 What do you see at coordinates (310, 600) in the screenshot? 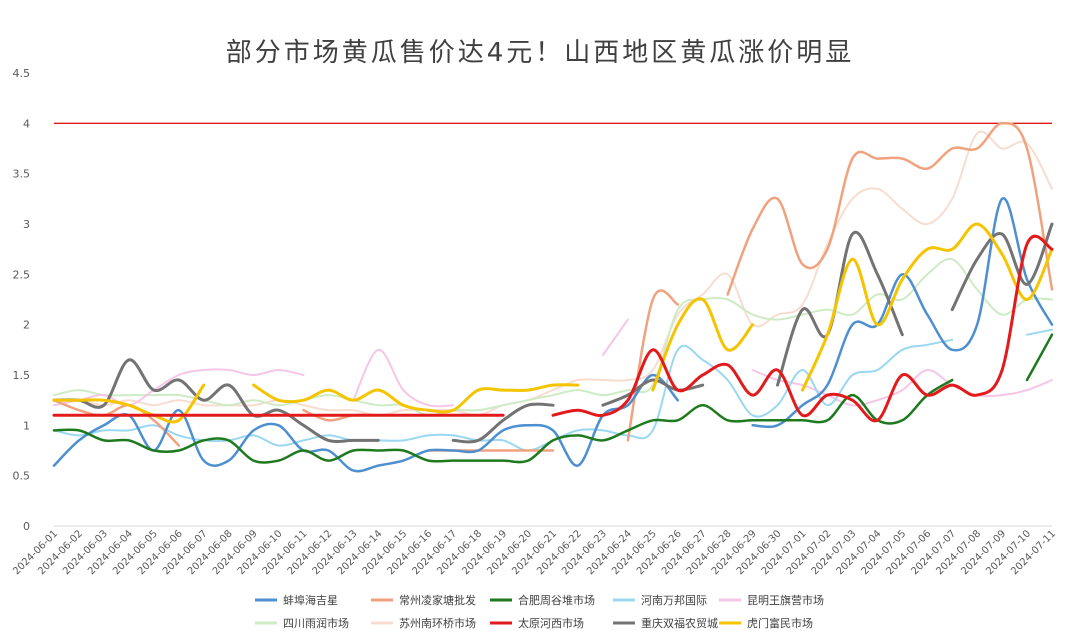
I see `legend-label: 蚌埠海吉星` at bounding box center [310, 600].